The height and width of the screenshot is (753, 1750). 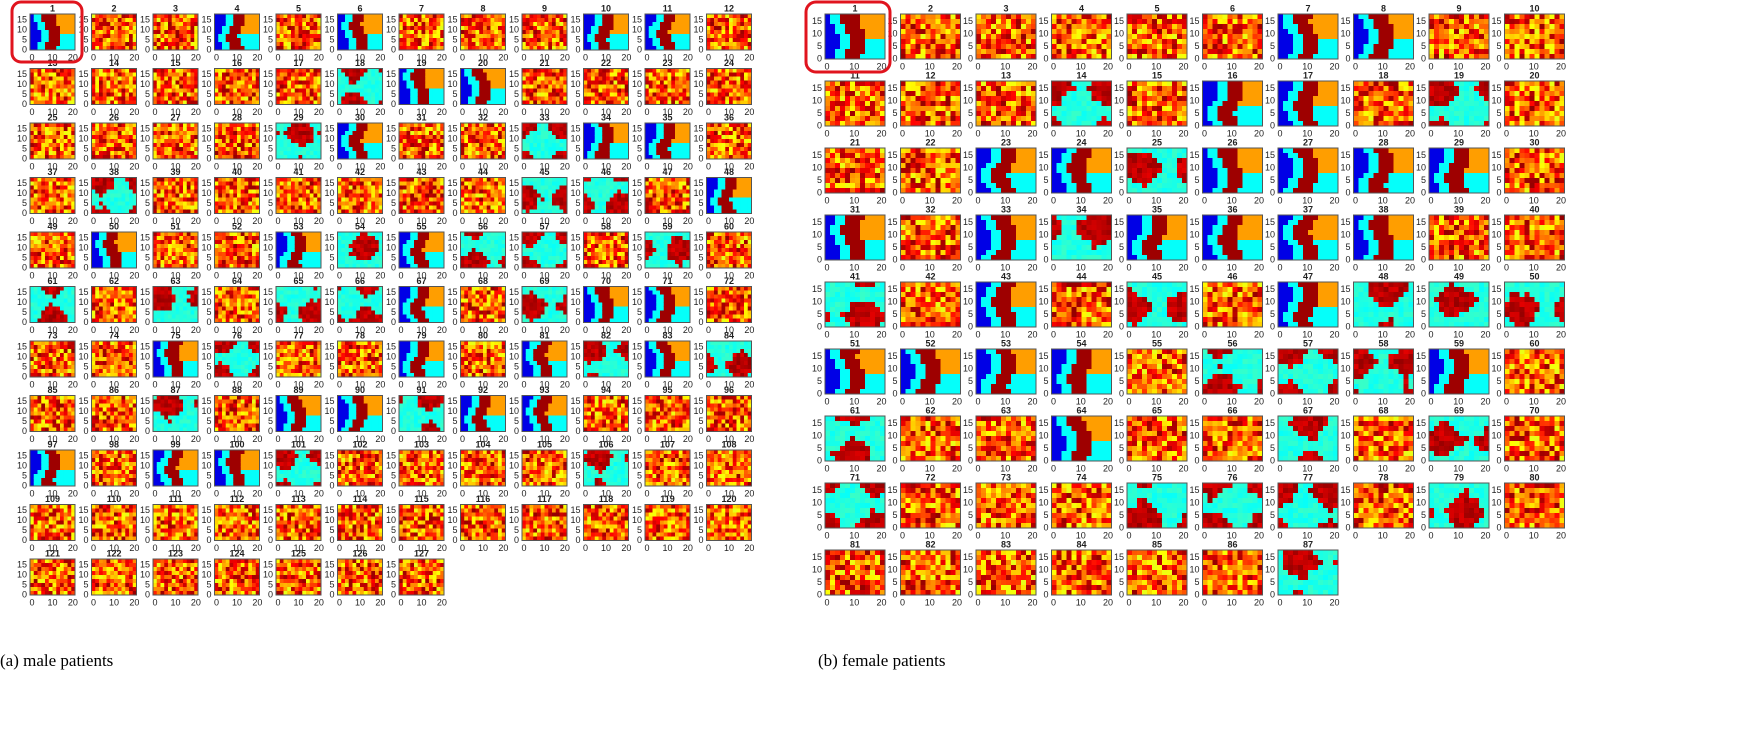 What do you see at coordinates (421, 63) in the screenshot?
I see `subplot-title: 19` at bounding box center [421, 63].